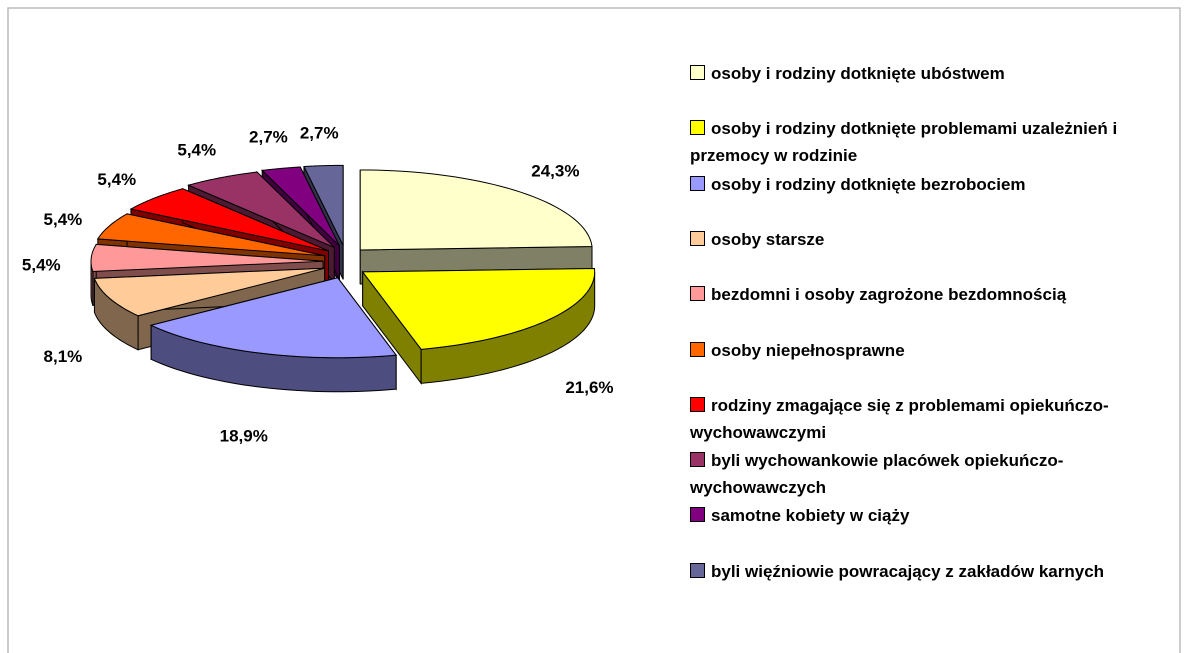 This screenshot has height=653, width=1187. I want to click on data-label: 24,3%, so click(555, 170).